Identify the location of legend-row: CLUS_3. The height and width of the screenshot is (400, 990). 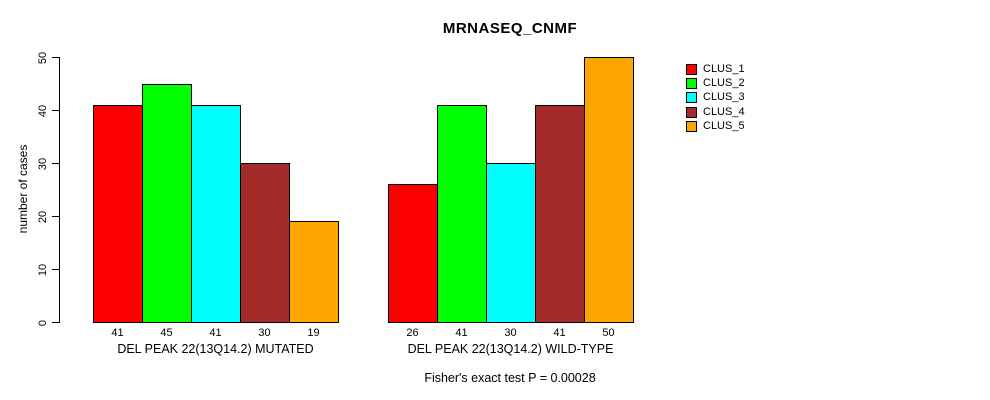
(715, 98).